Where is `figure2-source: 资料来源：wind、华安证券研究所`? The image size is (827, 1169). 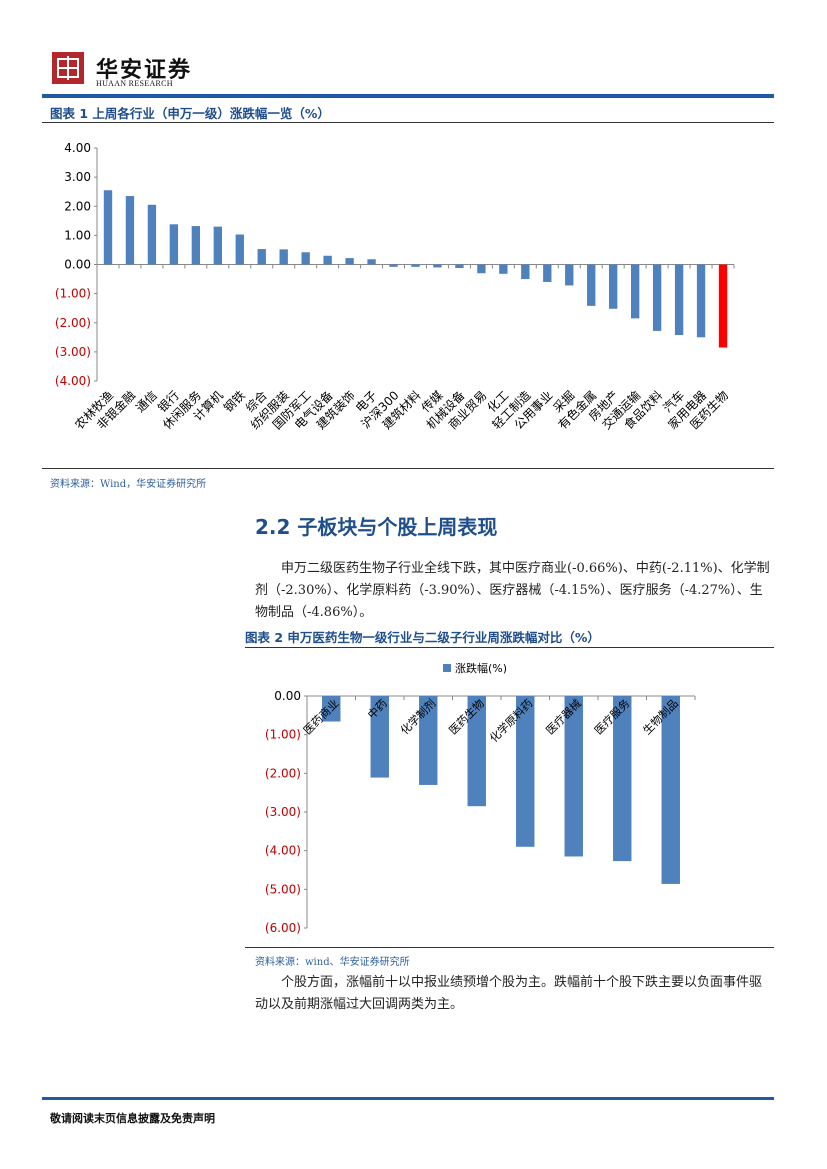
figure2-source: 资料来源：wind、华安证券研究所 is located at coordinates (332, 962).